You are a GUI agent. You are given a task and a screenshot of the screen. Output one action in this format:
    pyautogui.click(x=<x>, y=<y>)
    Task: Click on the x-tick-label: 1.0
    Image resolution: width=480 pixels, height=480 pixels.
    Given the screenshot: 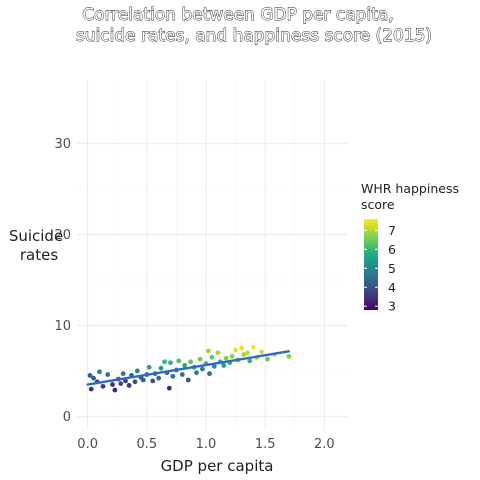 What is the action you would take?
    pyautogui.click(x=206, y=444)
    